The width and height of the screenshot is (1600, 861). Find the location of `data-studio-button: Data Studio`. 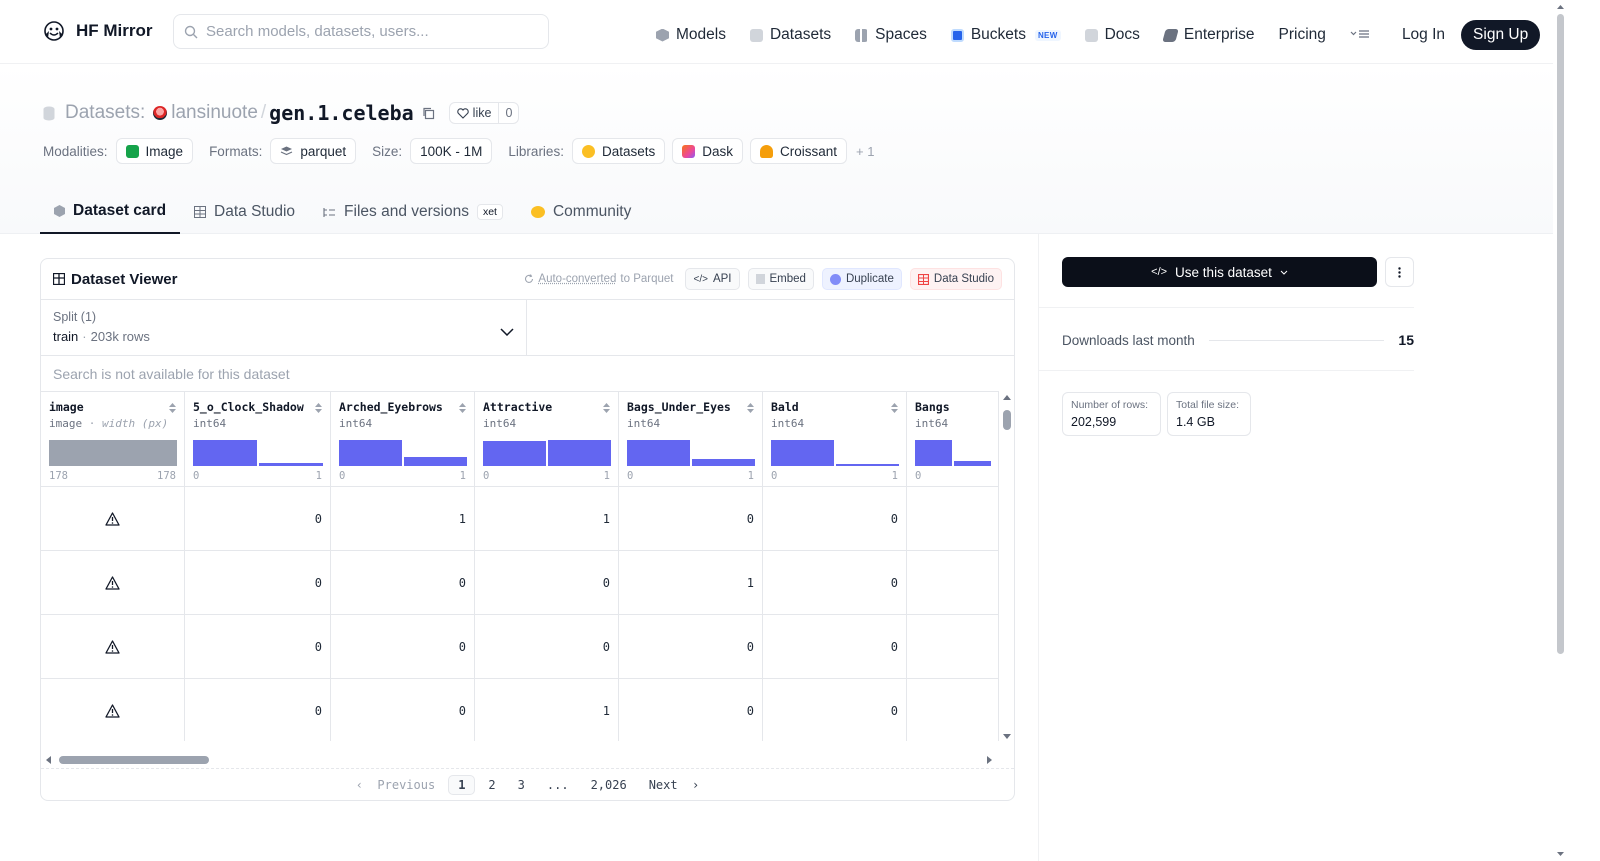

data-studio-button: Data Studio is located at coordinates (955, 279).